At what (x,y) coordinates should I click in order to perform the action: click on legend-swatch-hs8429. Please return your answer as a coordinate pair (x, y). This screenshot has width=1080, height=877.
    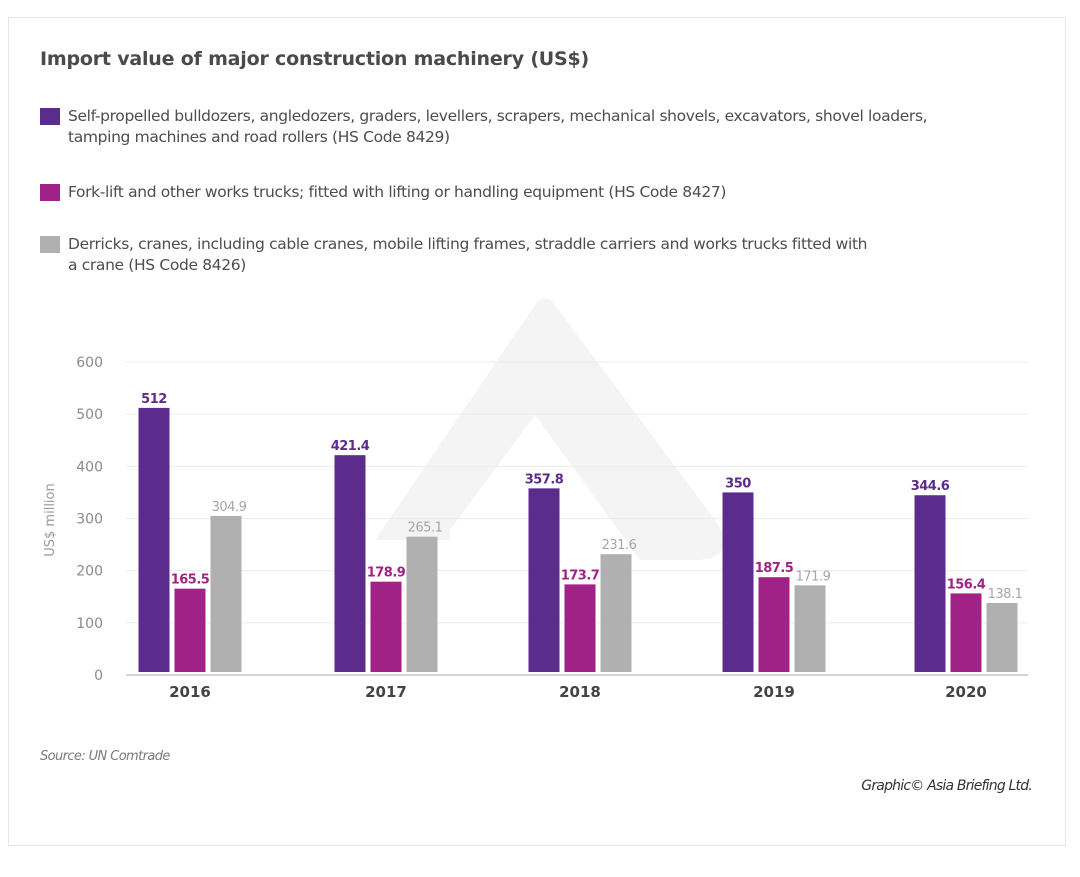
    Looking at the image, I should click on (50, 116).